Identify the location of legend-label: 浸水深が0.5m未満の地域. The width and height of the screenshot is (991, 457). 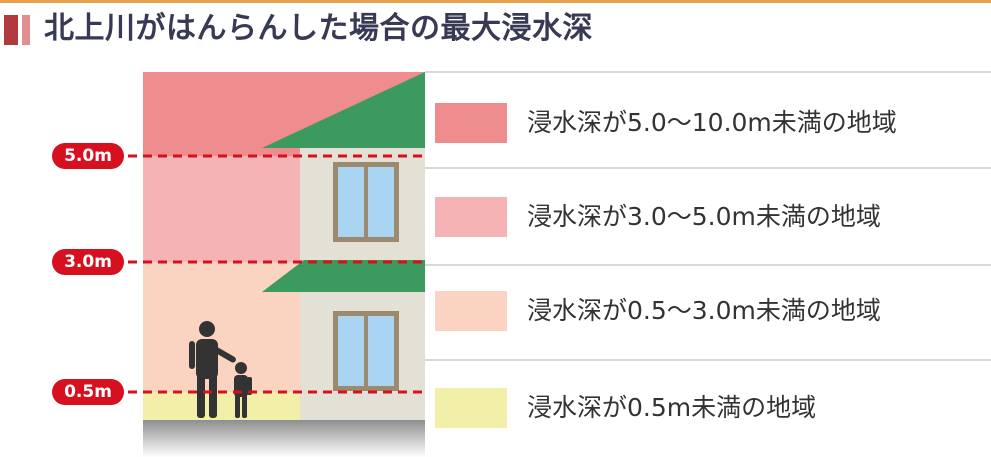
(672, 407).